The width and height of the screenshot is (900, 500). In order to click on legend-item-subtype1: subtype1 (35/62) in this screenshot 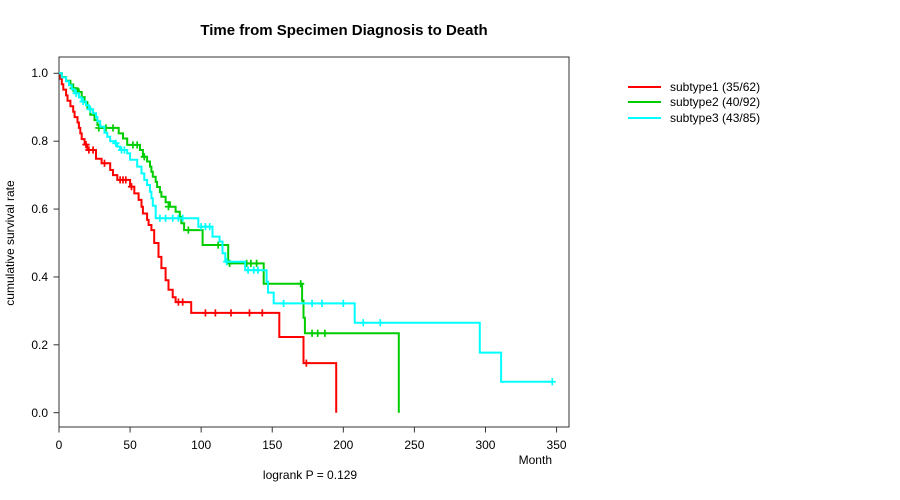, I will do `click(694, 87)`.